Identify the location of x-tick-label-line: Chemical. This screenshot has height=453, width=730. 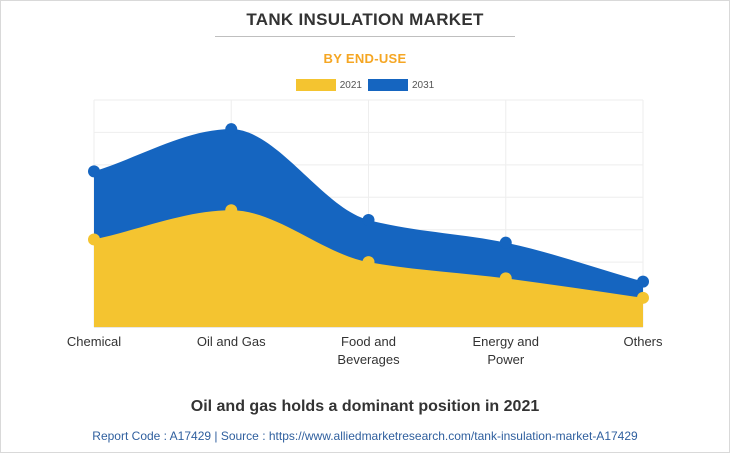
(94, 341).